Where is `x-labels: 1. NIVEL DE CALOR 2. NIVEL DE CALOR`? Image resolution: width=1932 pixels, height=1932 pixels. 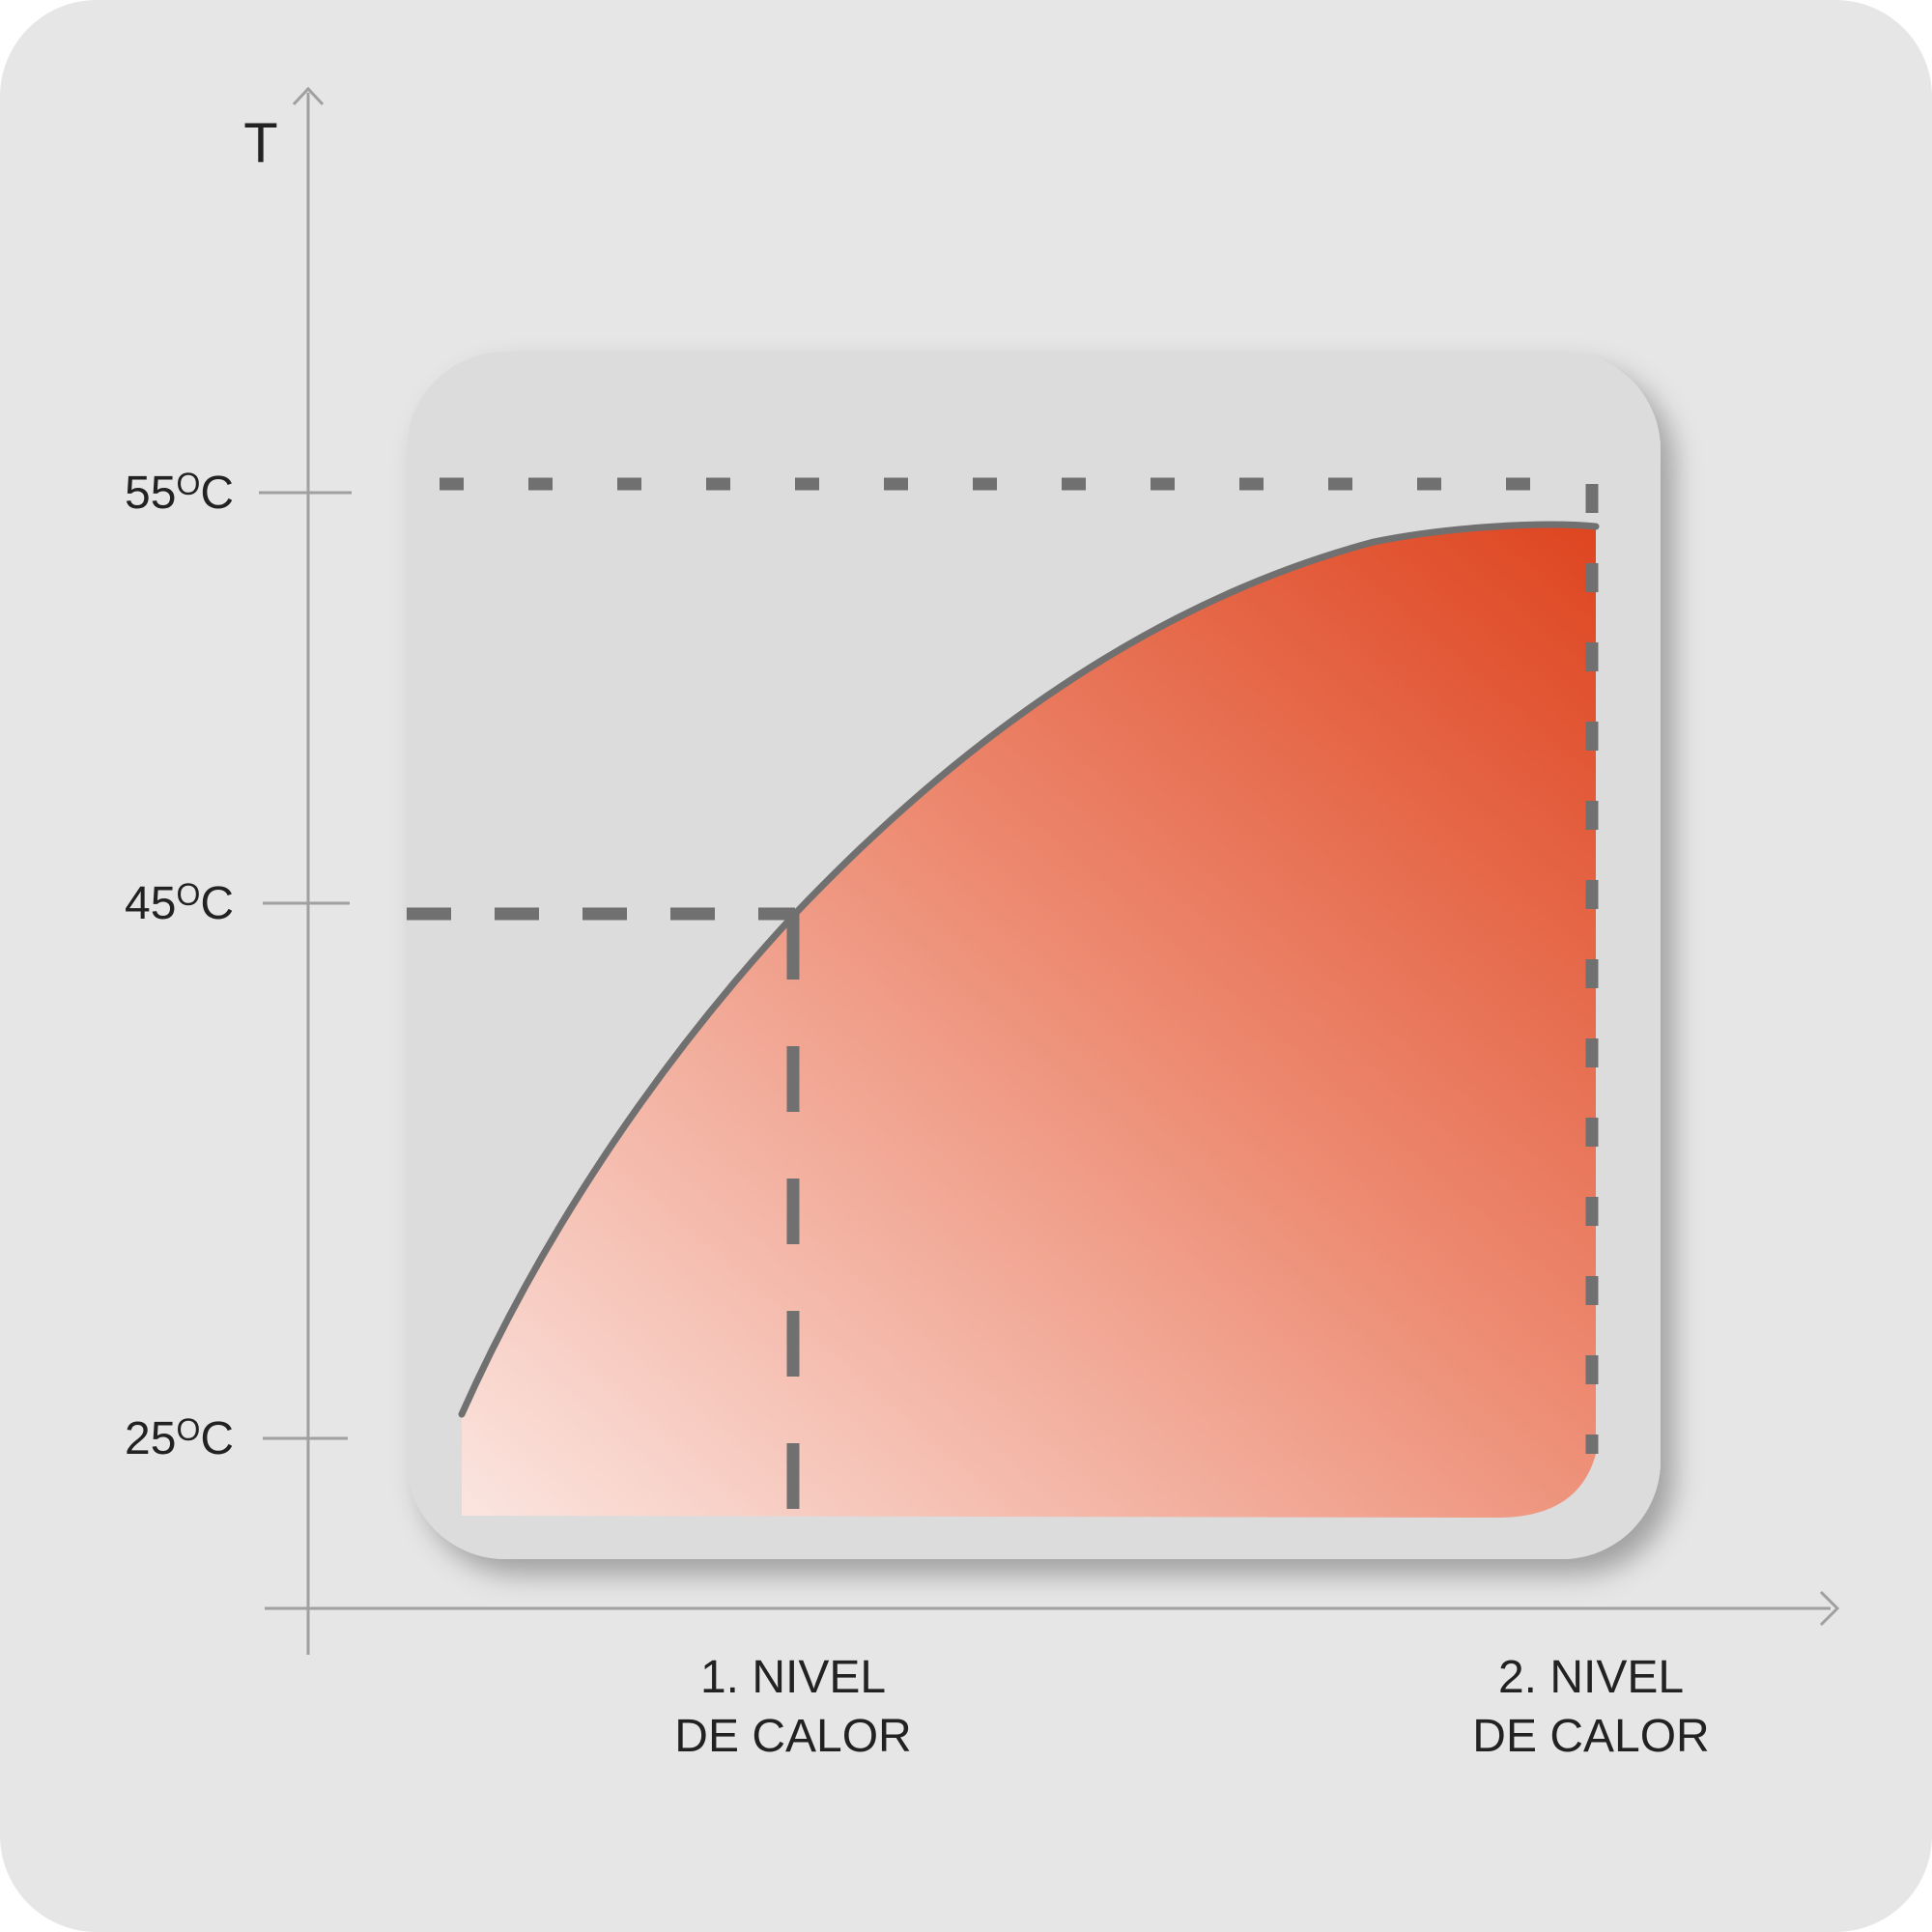 x-labels: 1. NIVEL DE CALOR 2. NIVEL DE CALOR is located at coordinates (1191, 1707).